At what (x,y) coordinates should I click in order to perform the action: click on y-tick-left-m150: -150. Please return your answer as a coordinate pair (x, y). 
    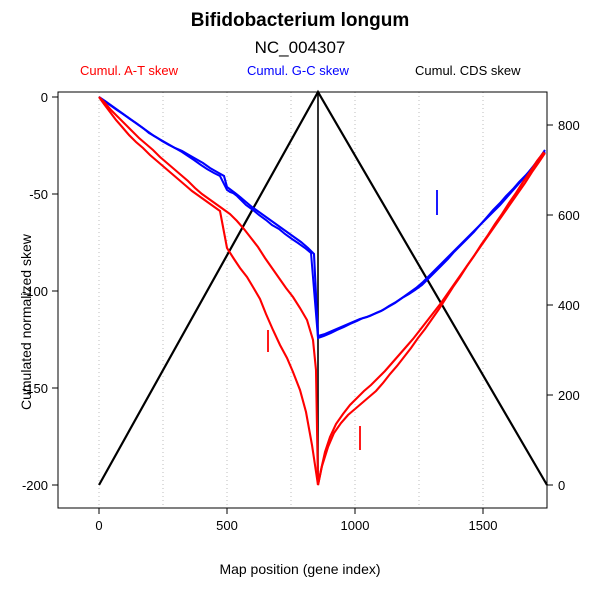
    Looking at the image, I should click on (34, 388).